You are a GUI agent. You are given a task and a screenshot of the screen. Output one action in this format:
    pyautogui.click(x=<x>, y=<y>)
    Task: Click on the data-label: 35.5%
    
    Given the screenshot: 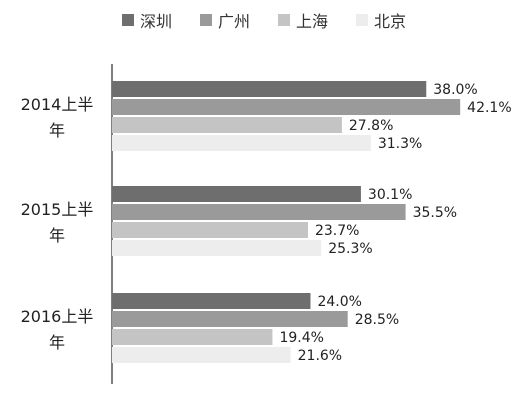 What is the action you would take?
    pyautogui.click(x=435, y=213)
    